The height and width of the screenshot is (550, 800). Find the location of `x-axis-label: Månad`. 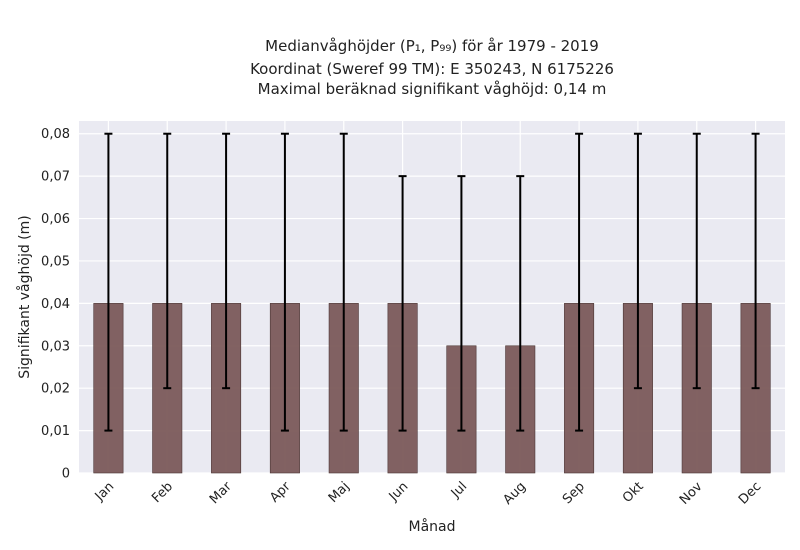

x-axis-label: Månad is located at coordinates (432, 526).